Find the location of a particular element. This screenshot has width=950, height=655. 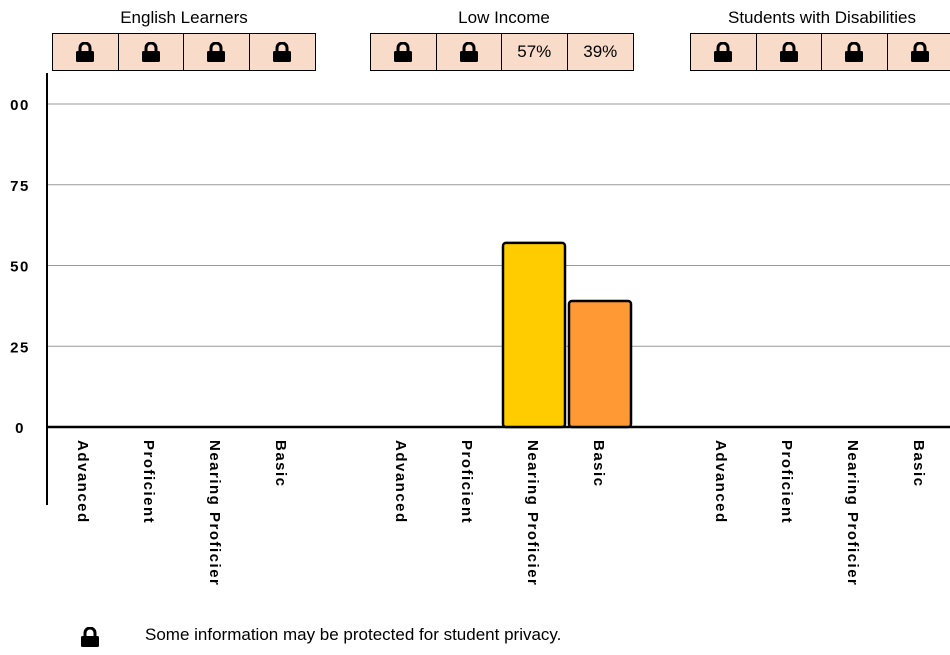

group-cells: 57% 39% is located at coordinates (502, 52).